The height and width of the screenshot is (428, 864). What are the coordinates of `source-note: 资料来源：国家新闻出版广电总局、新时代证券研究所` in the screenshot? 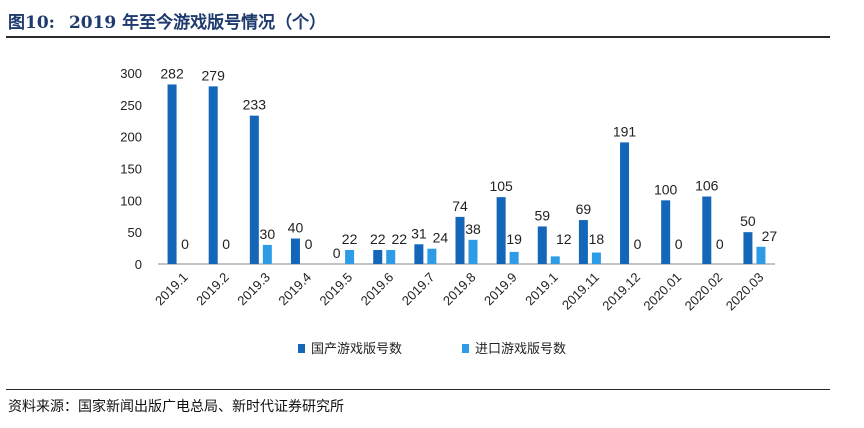 It's located at (176, 407).